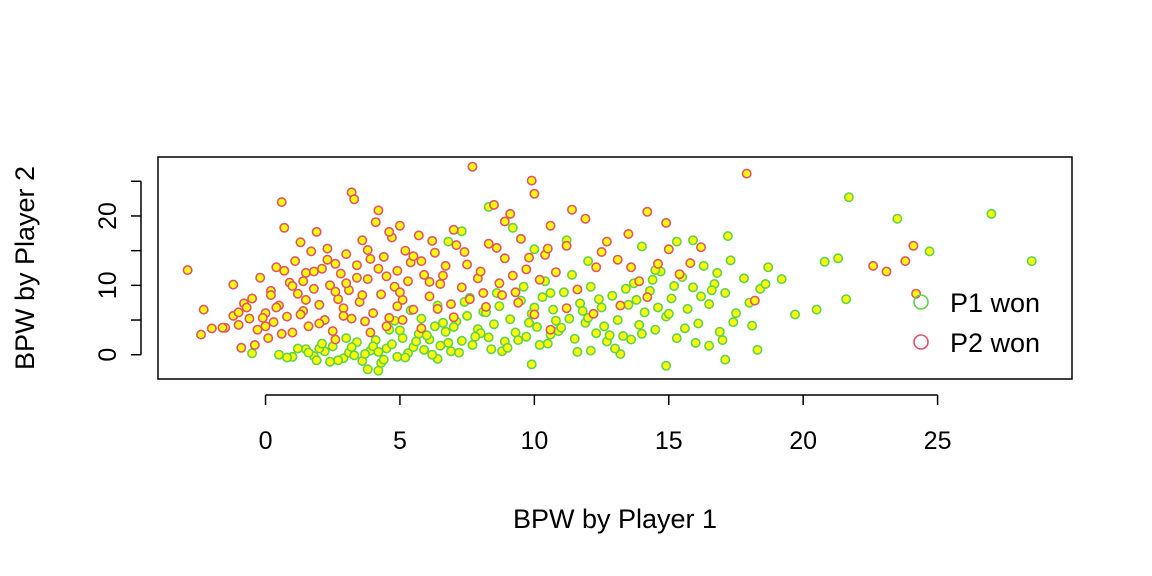 This screenshot has height=576, width=1152. What do you see at coordinates (108, 355) in the screenshot?
I see `y-tick-label: 0` at bounding box center [108, 355].